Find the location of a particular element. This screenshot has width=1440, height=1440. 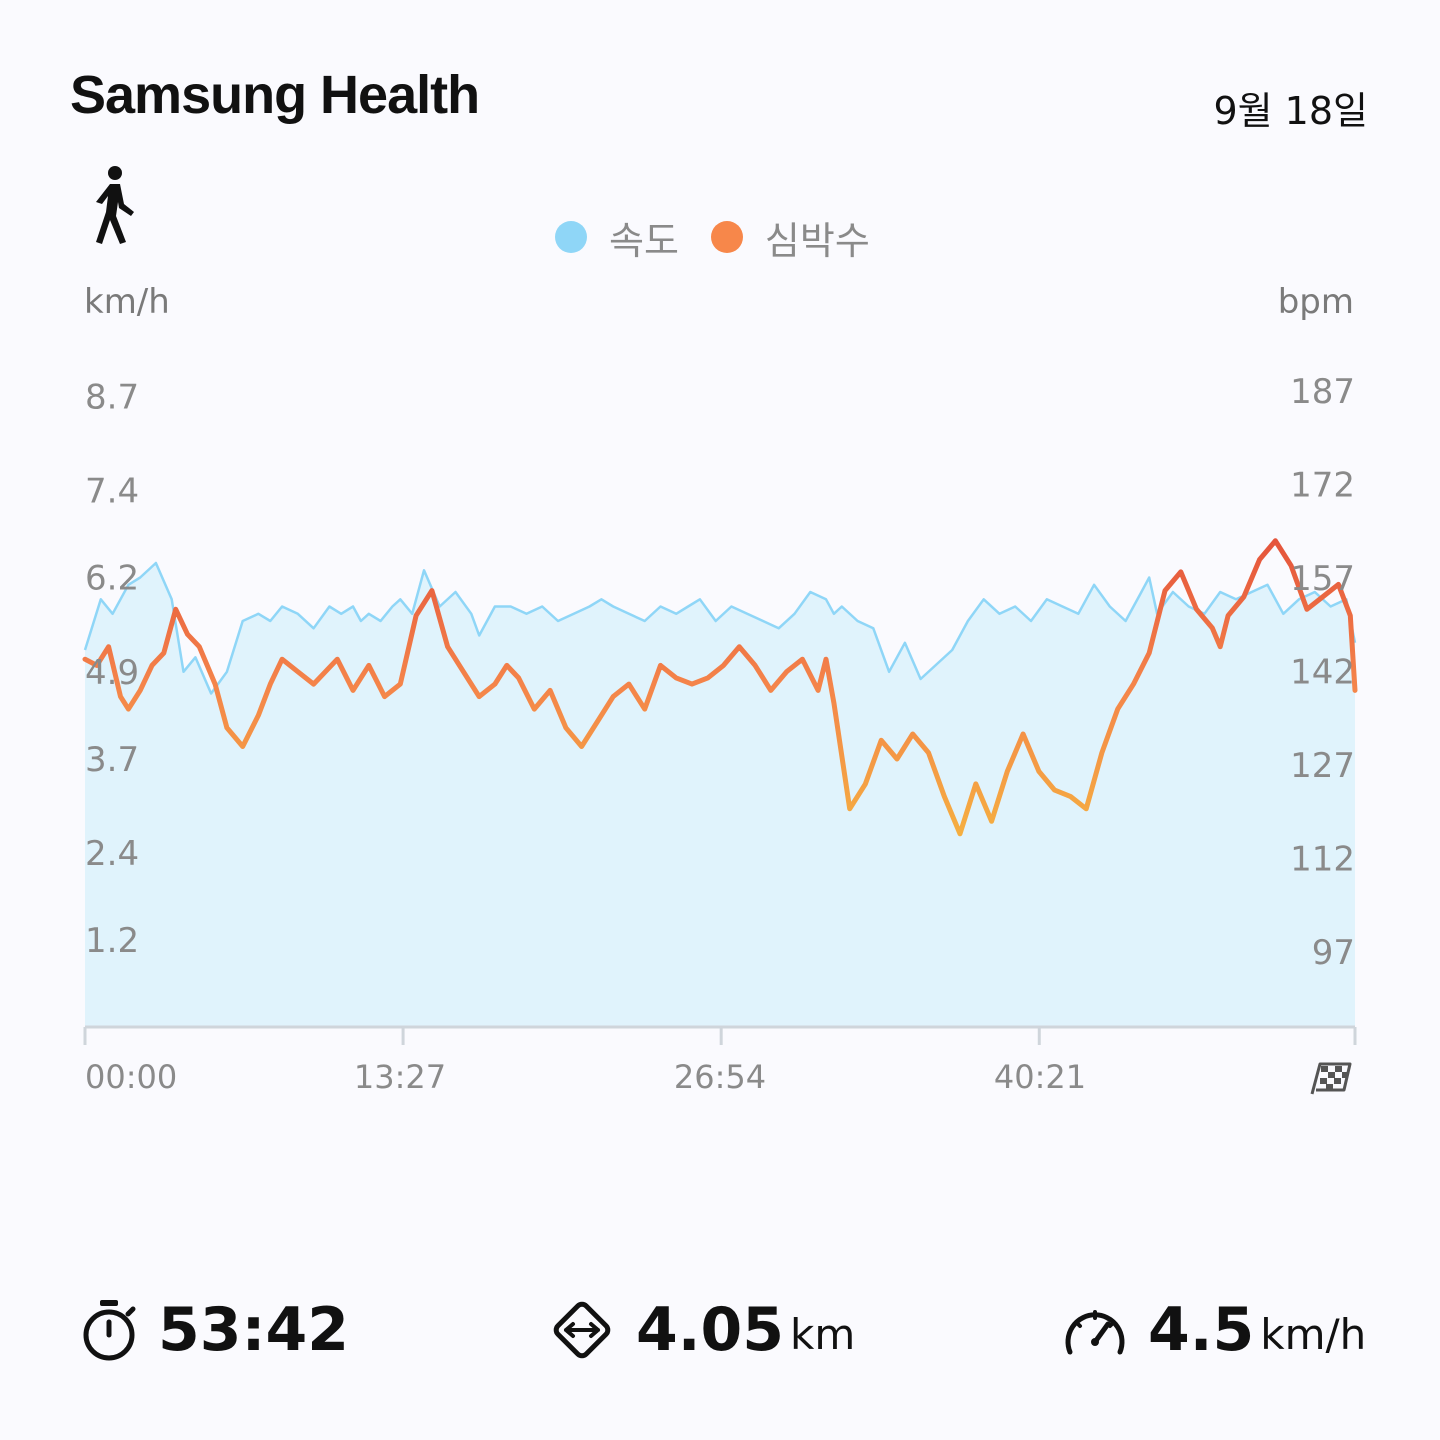

right-tick-label: 112 is located at coordinates (1322, 860).